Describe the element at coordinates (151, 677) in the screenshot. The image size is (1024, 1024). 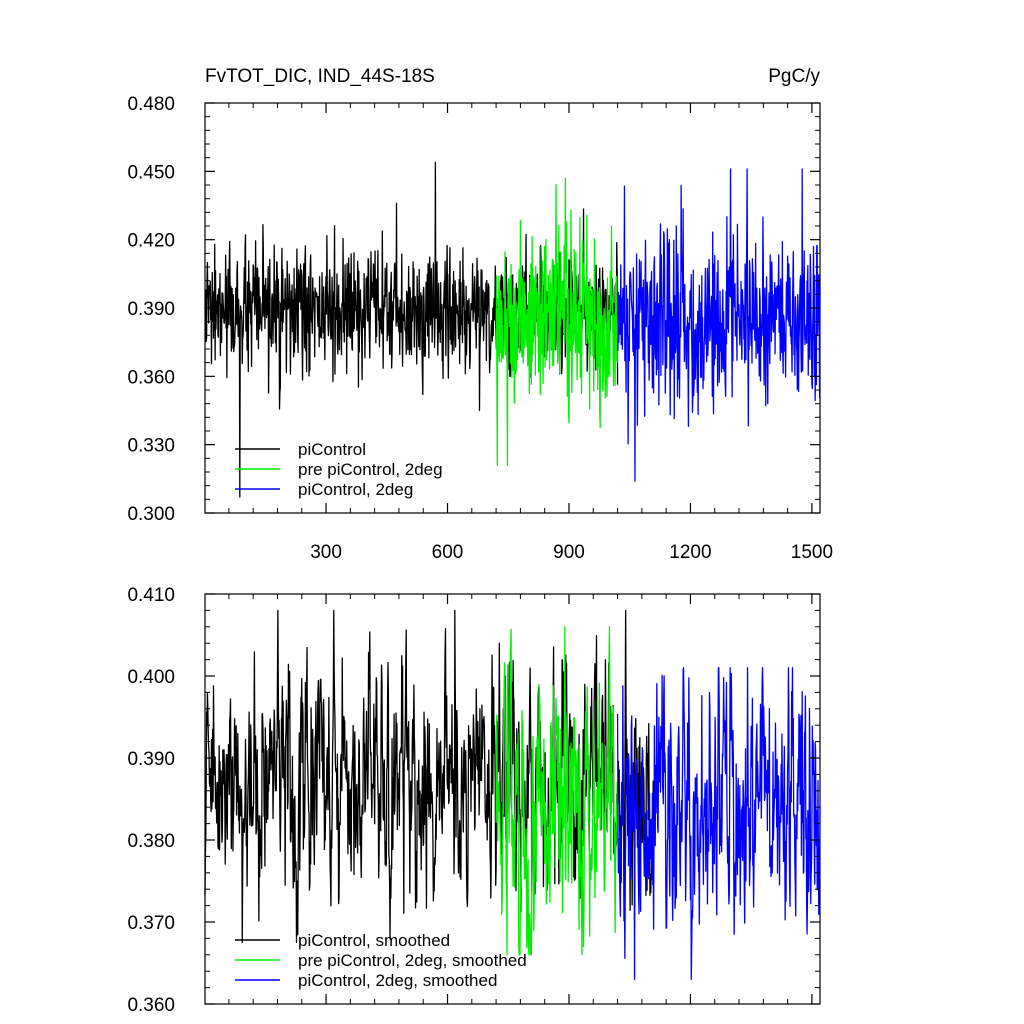
I see `y-tick-label: 0.400` at that location.